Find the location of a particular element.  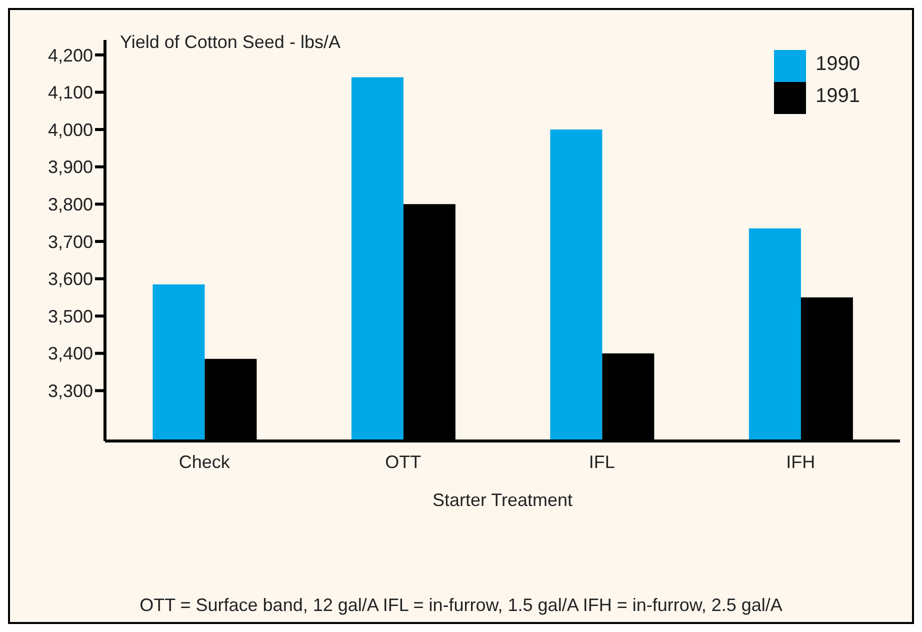

y-tick-label: 4,200 is located at coordinates (70, 55).